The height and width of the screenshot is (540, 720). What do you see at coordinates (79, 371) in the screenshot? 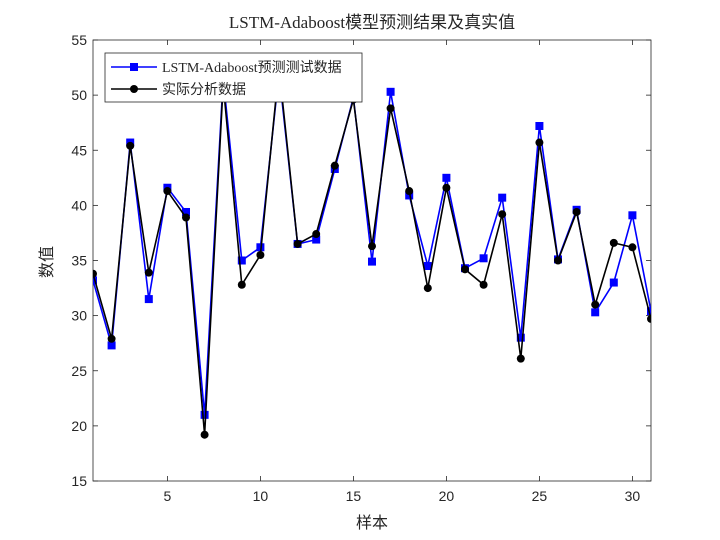
I see `y-tick-label: 25` at bounding box center [79, 371].